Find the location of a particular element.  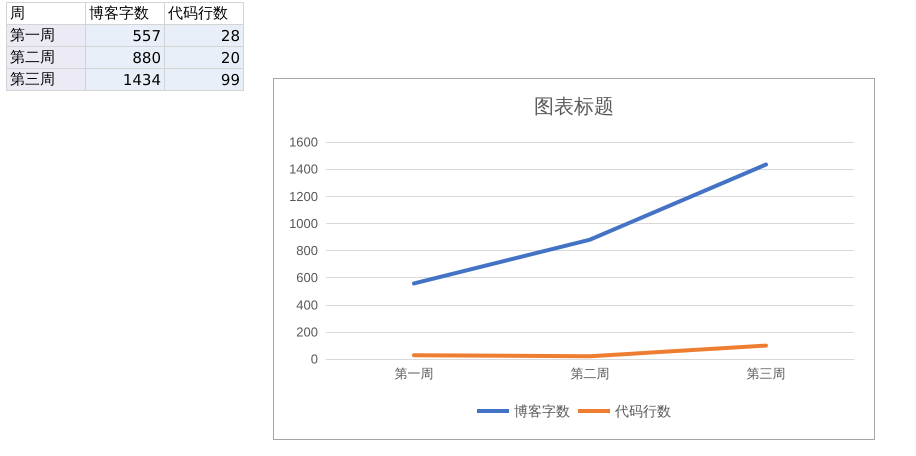

y-tick-label: 200 is located at coordinates (307, 332).